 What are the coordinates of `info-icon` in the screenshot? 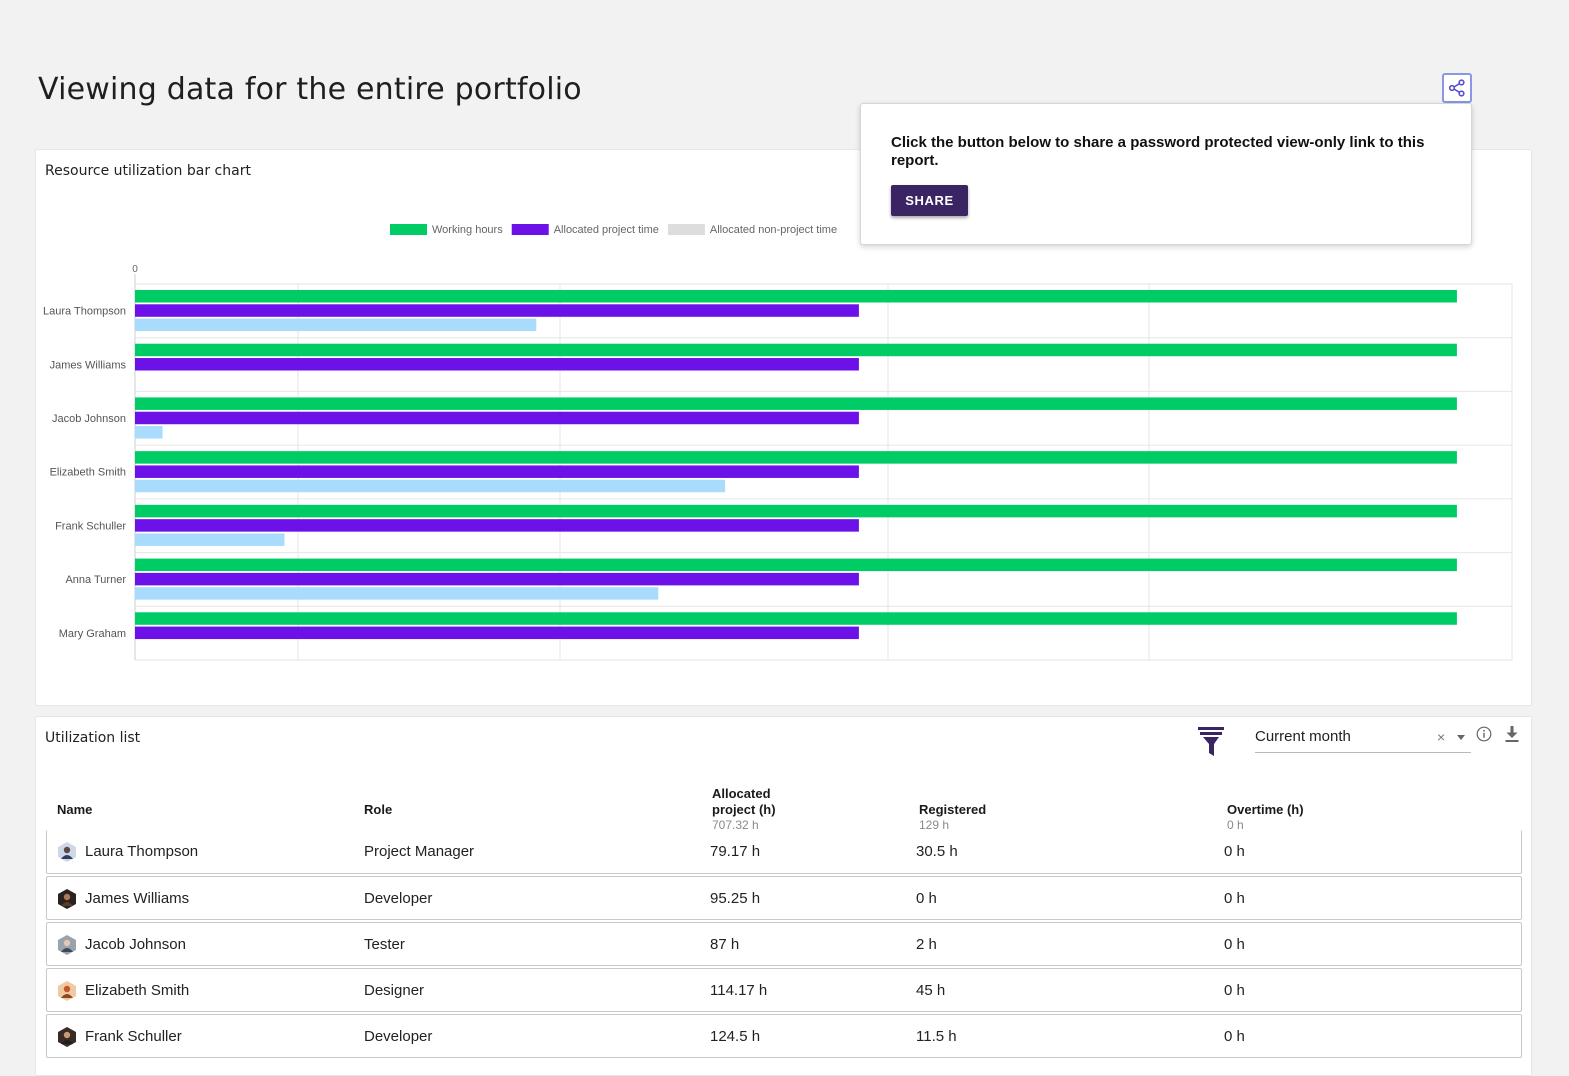 It's located at (1484, 734).